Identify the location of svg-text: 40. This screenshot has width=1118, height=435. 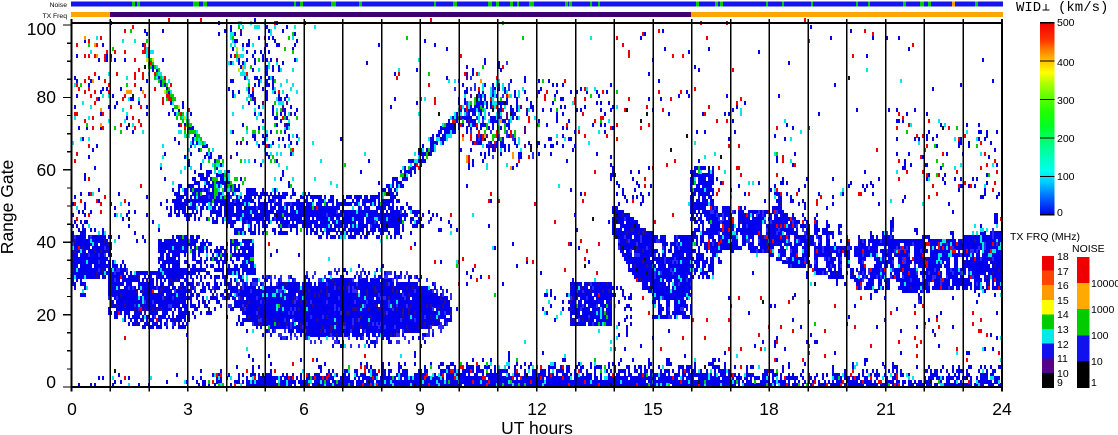
(47, 242).